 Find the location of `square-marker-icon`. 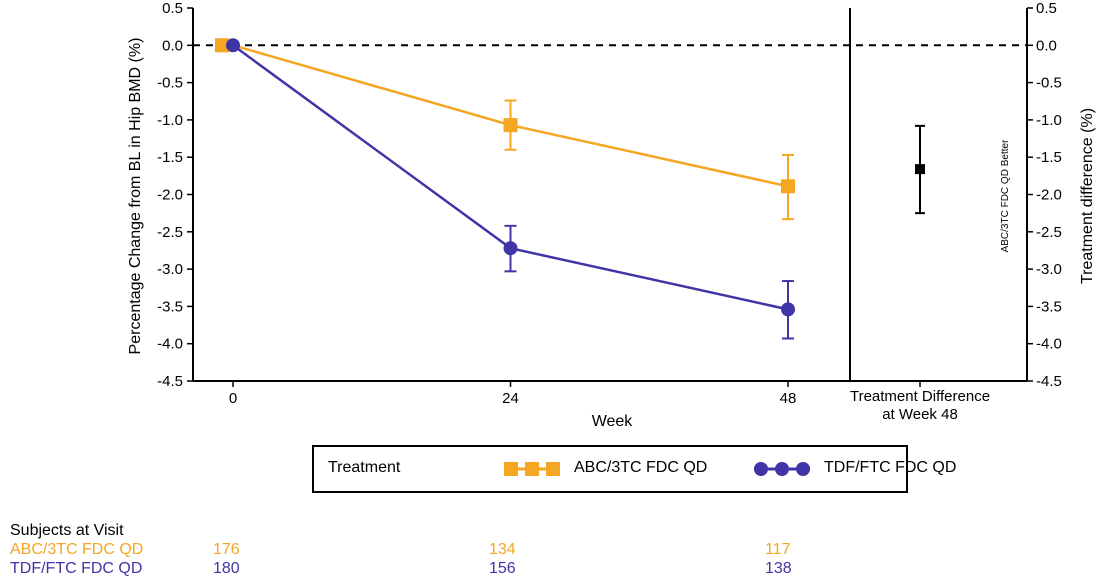

square-marker-icon is located at coordinates (532, 469).